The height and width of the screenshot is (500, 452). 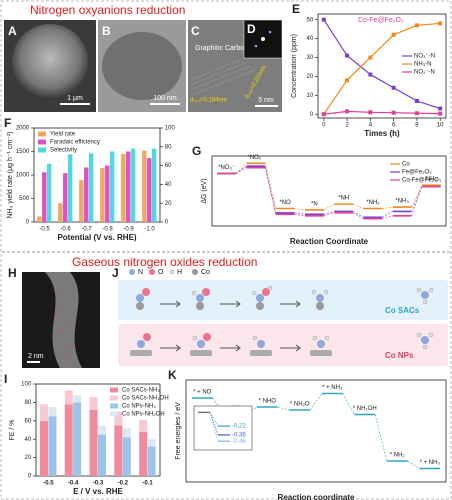 What do you see at coordinates (310, 20) in the screenshot?
I see `y-tick-label: 50` at bounding box center [310, 20].